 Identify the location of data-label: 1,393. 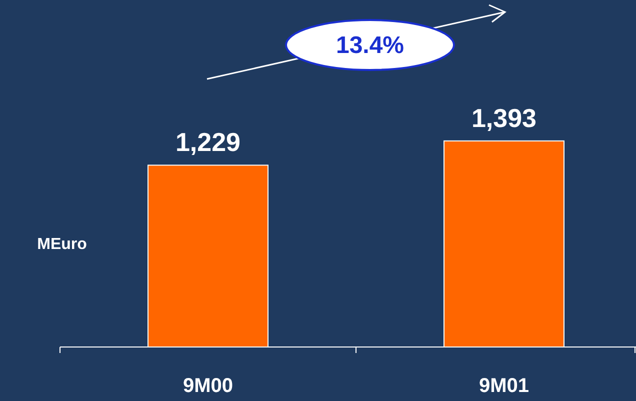
(504, 117).